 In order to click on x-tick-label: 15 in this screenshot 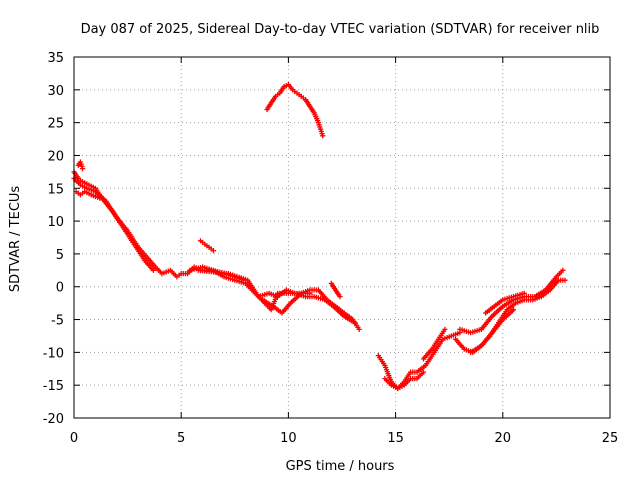, I will do `click(395, 438)`.